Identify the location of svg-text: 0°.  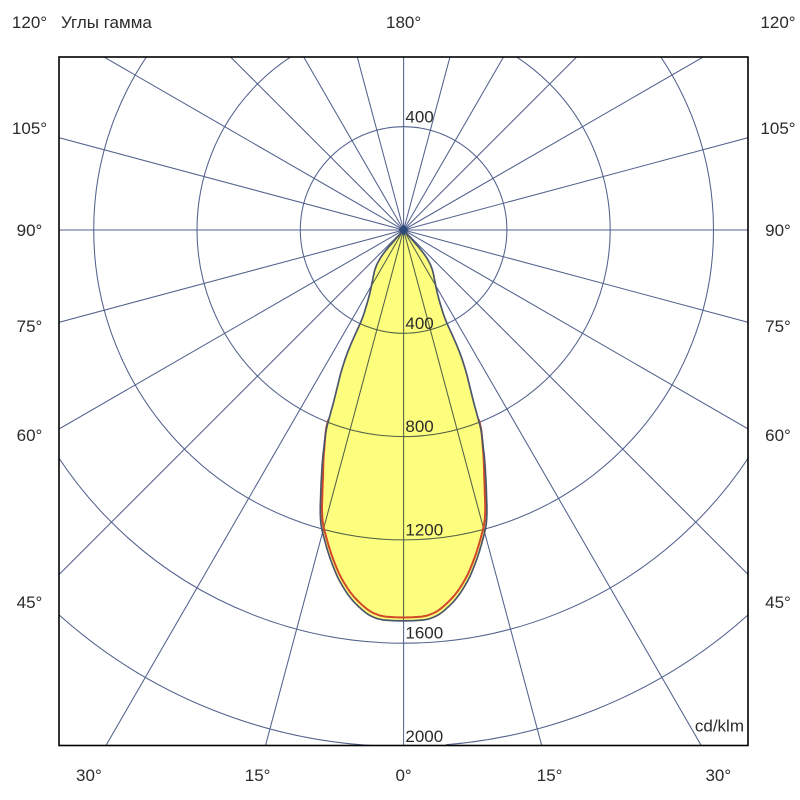
(403, 775).